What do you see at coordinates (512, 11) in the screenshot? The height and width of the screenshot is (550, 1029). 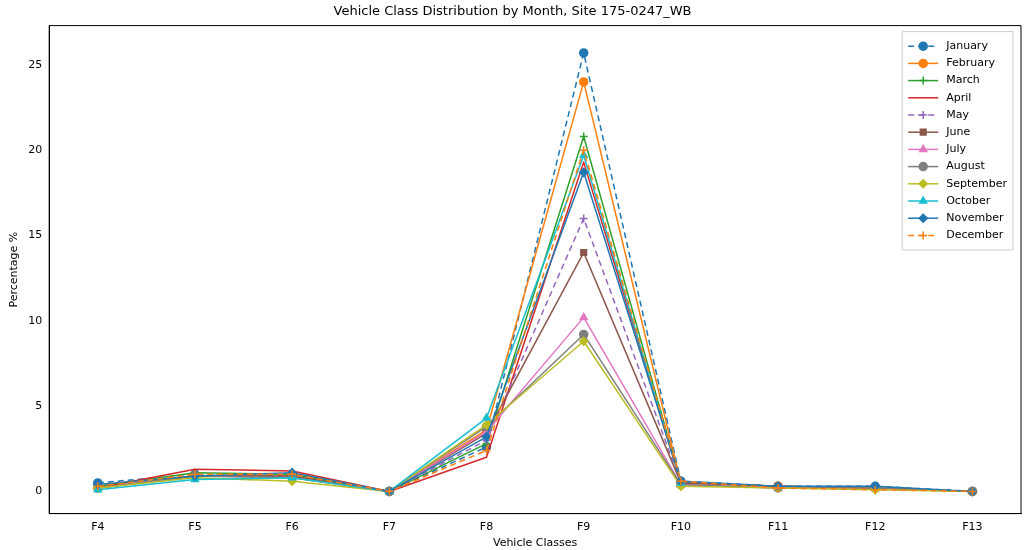 I see `chart-title: Vehicle Class Distribution by Month, Site 175-0247_WB` at bounding box center [512, 11].